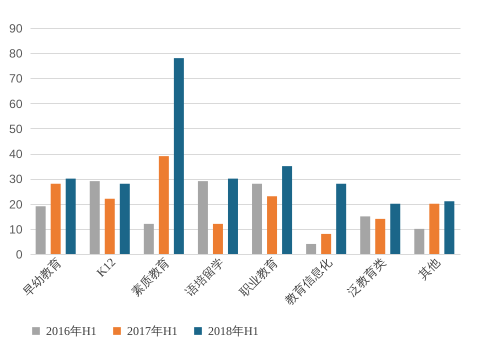 The width and height of the screenshot is (490, 357). Describe the element at coordinates (16, 29) in the screenshot. I see `y-tick-label: 90` at that location.